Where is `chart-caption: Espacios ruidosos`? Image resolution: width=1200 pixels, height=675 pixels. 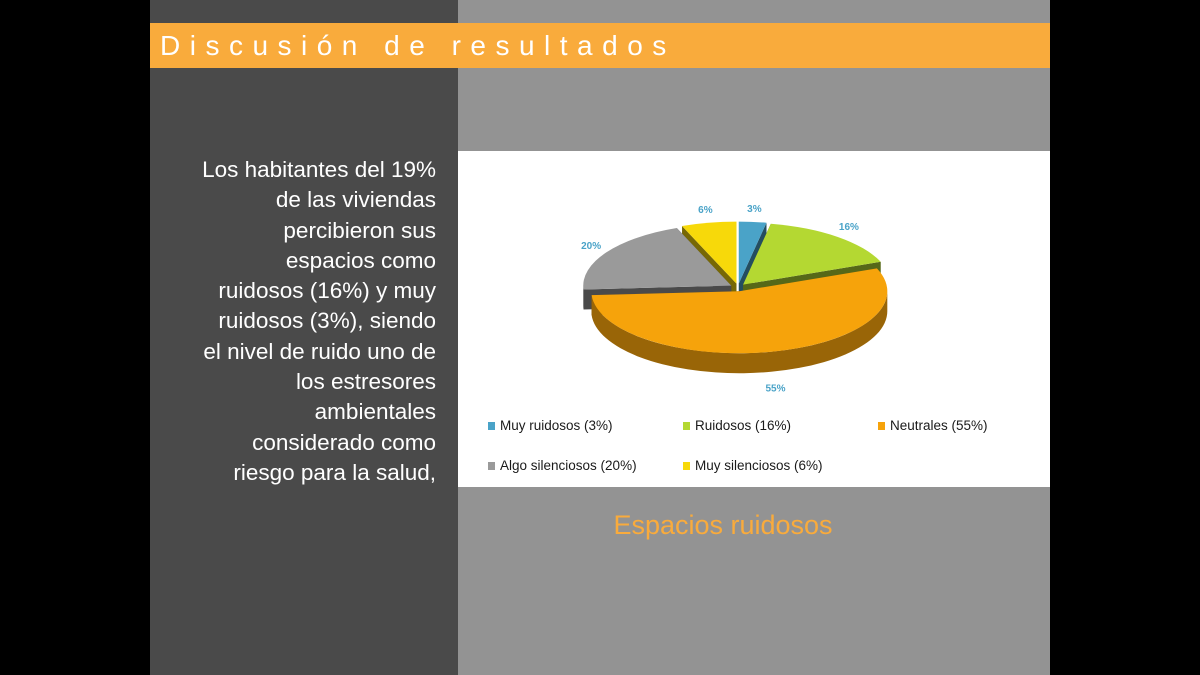 chart-caption: Espacios ruidosos is located at coordinates (723, 525).